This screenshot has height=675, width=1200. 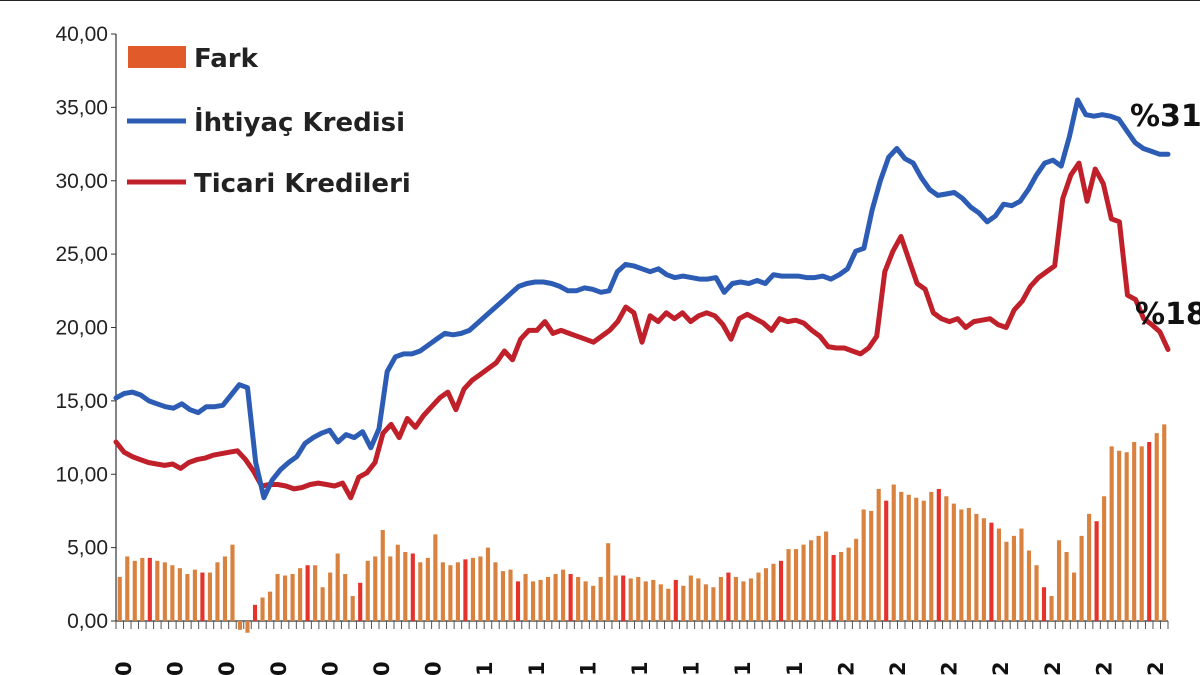 I want to click on legend: Fark İhtiyaç Kredisi Ticari Kredileri, so click(x=269, y=121).